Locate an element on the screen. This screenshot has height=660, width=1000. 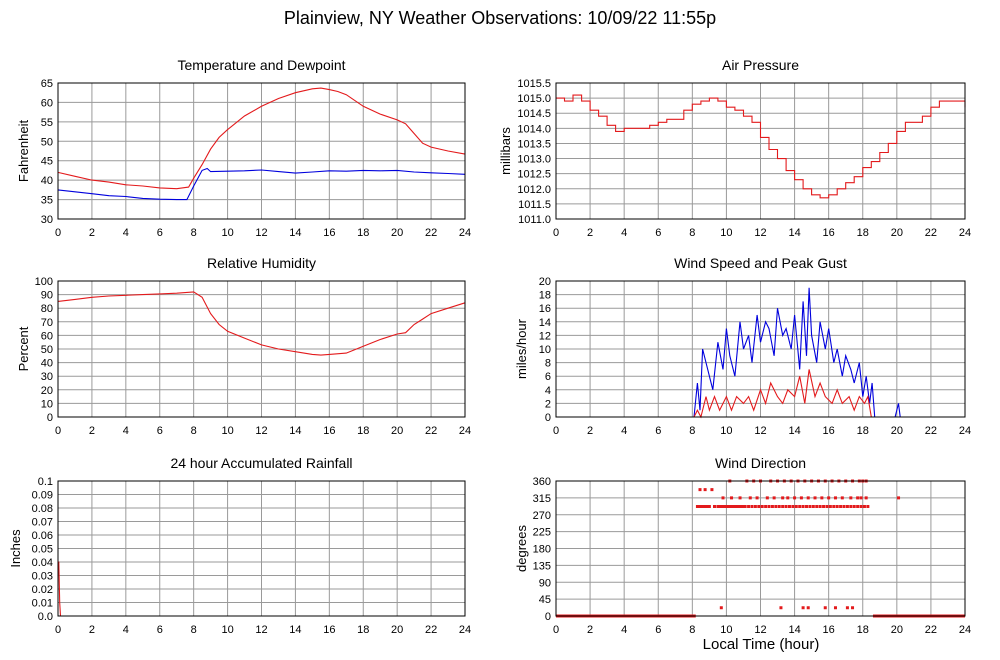
y-tick-label: 80 is located at coordinates (47, 309).